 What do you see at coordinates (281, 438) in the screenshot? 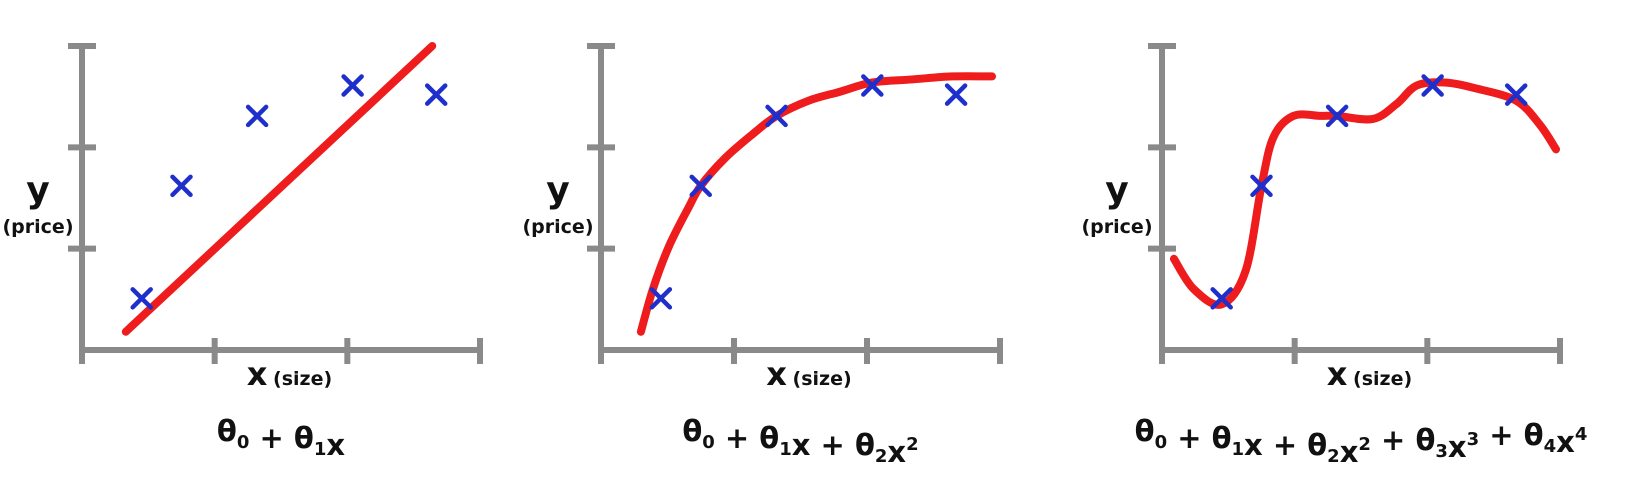
I see `model-formula: θ0 + θ1x` at bounding box center [281, 438].